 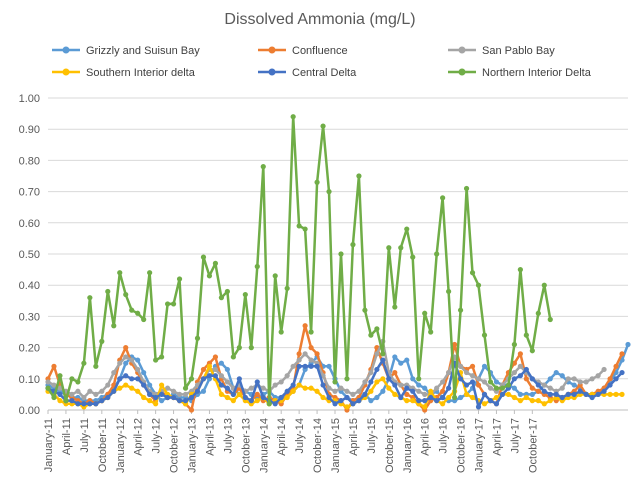 What do you see at coordinates (264, 445) in the screenshot?
I see `x-tick-label: January-14` at bounding box center [264, 445].